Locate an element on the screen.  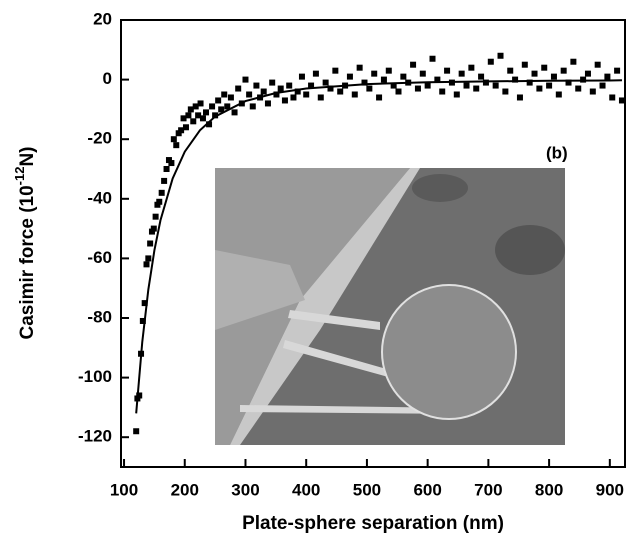
x-axis-label: Plate-sphere separation (nm) is located at coordinates (373, 523).